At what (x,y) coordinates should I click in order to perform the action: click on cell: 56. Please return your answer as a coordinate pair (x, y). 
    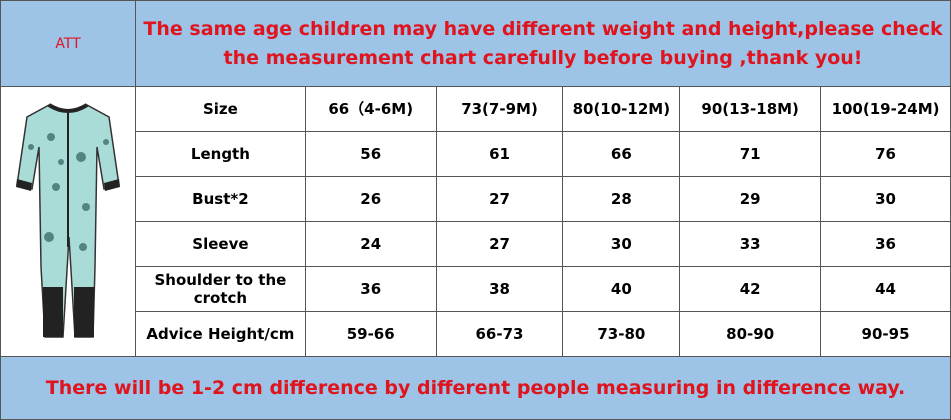
    Looking at the image, I should click on (370, 154).